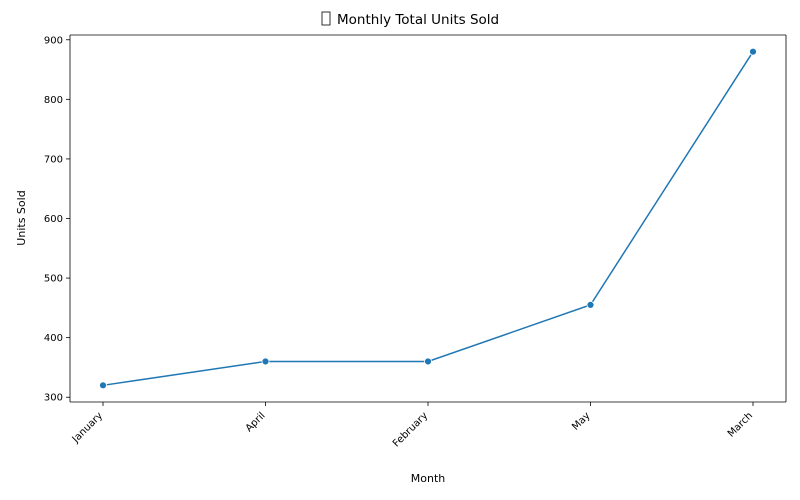 The width and height of the screenshot is (800, 500). Describe the element at coordinates (418, 20) in the screenshot. I see `chart-title: Monthly Total Units Sold` at that location.